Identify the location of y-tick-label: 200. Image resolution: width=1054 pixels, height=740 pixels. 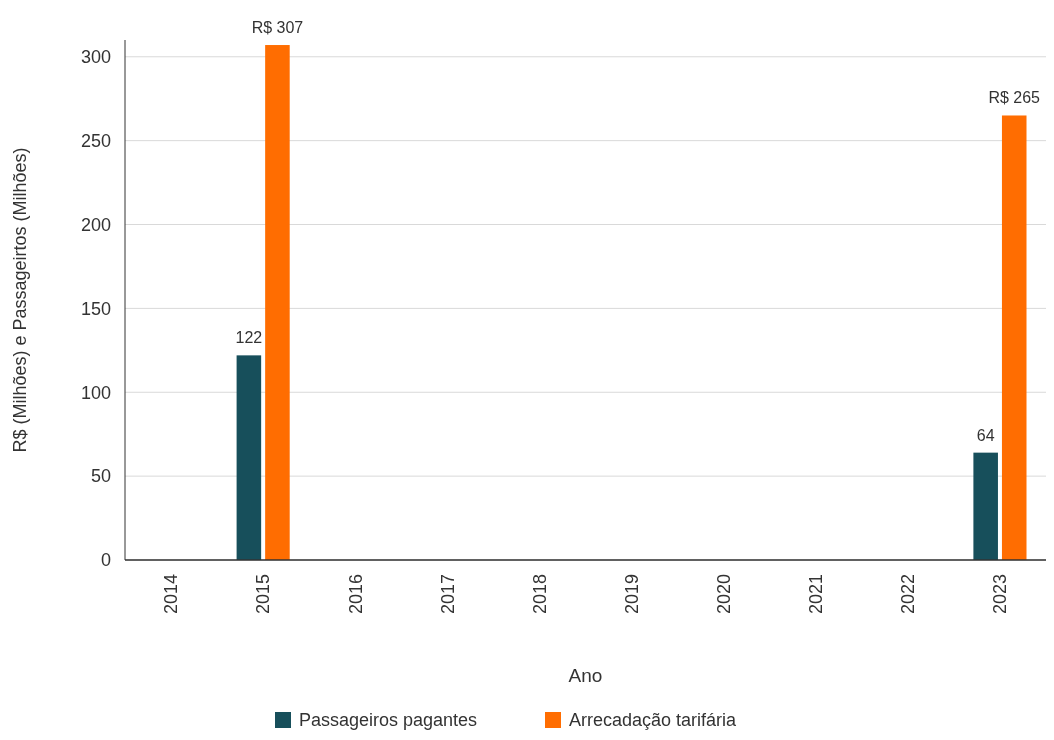
(95, 224).